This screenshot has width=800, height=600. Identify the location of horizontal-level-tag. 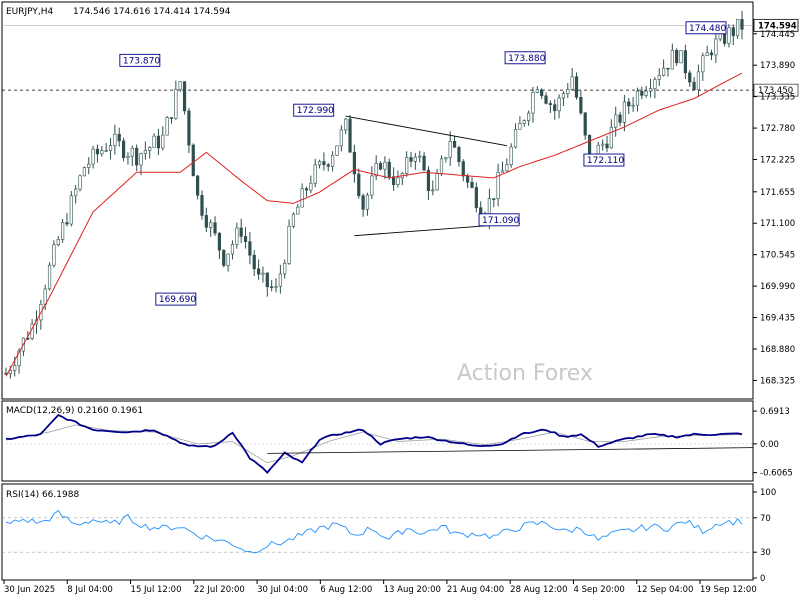
(776, 90).